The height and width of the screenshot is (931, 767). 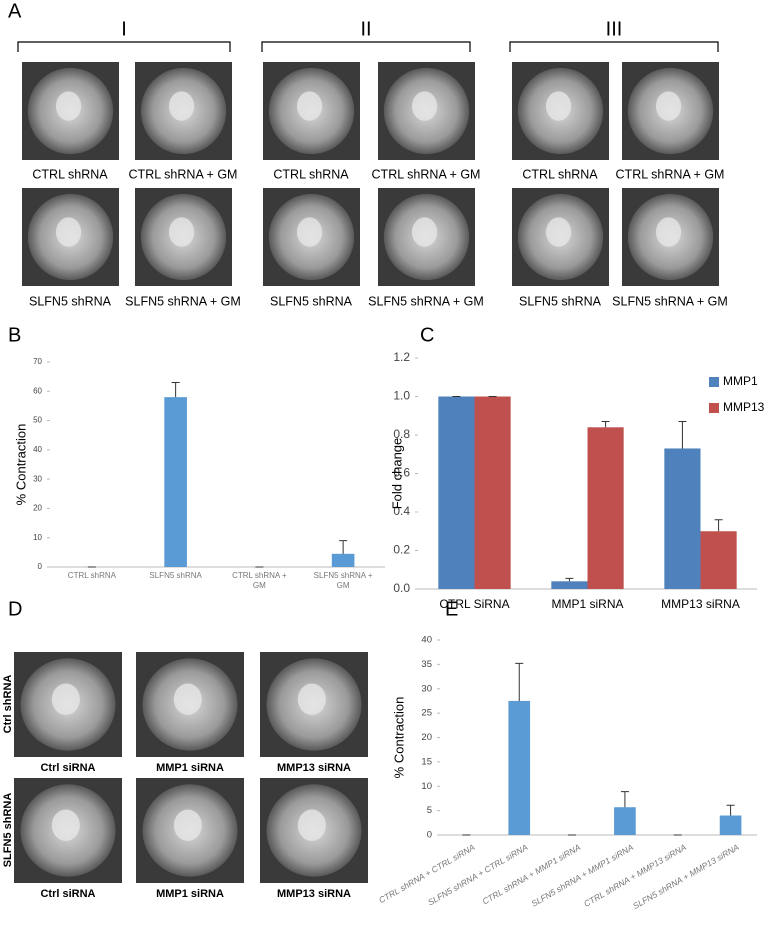 I want to click on row-label: Ctrl shRNA, so click(x=8, y=704).